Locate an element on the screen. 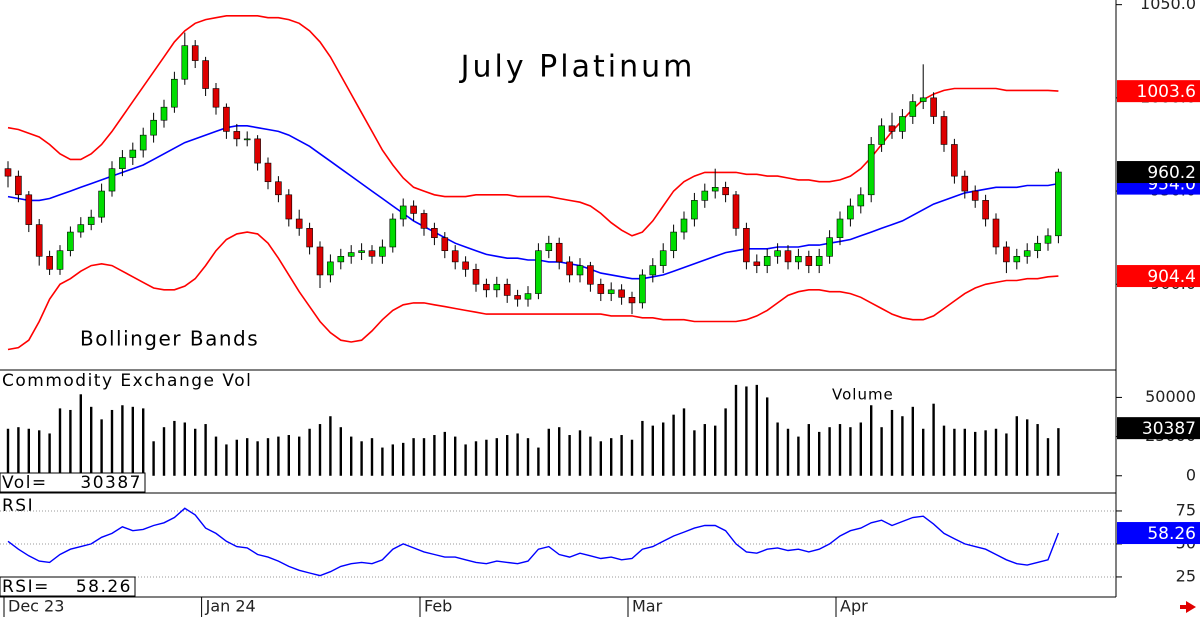 The width and height of the screenshot is (1200, 617). last-close-box is located at coordinates (1158, 172).